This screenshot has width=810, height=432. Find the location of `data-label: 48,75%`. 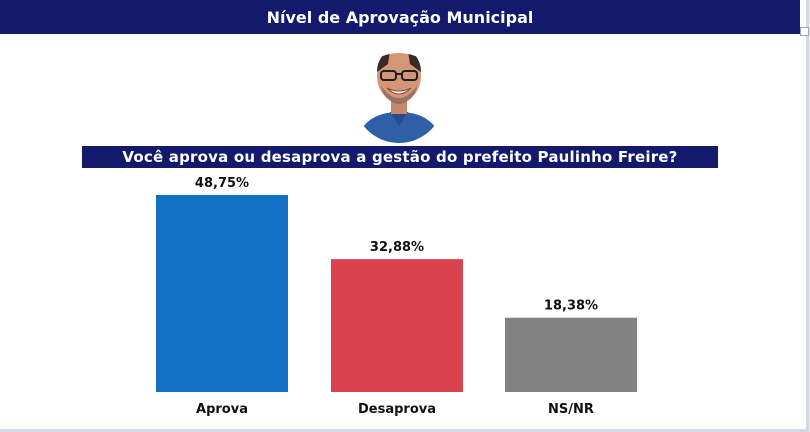

data-label: 48,75% is located at coordinates (222, 183).